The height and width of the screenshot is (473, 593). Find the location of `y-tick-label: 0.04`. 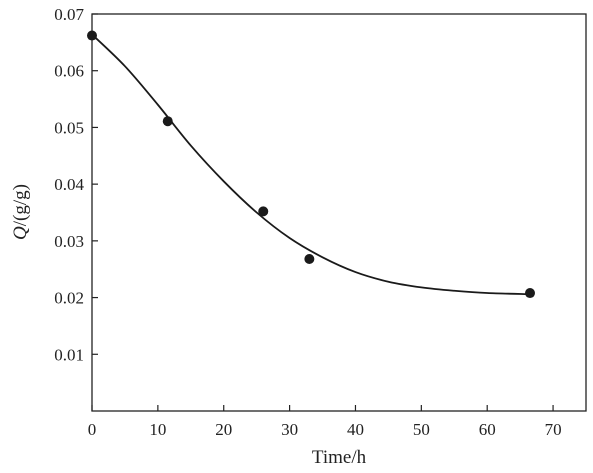

y-tick-label: 0.04 is located at coordinates (69, 184).